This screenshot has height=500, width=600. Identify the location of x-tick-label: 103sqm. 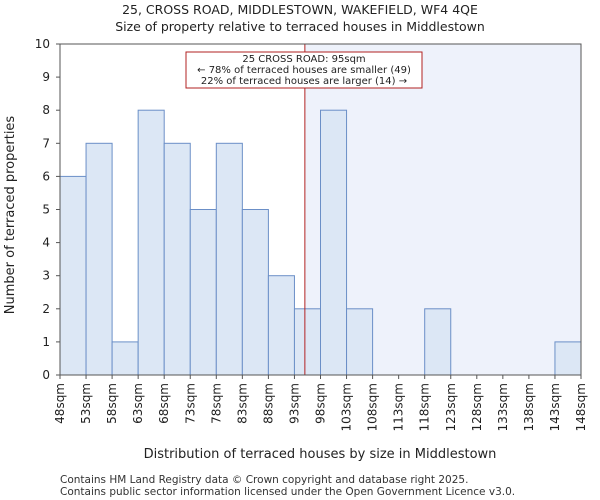
(347, 407).